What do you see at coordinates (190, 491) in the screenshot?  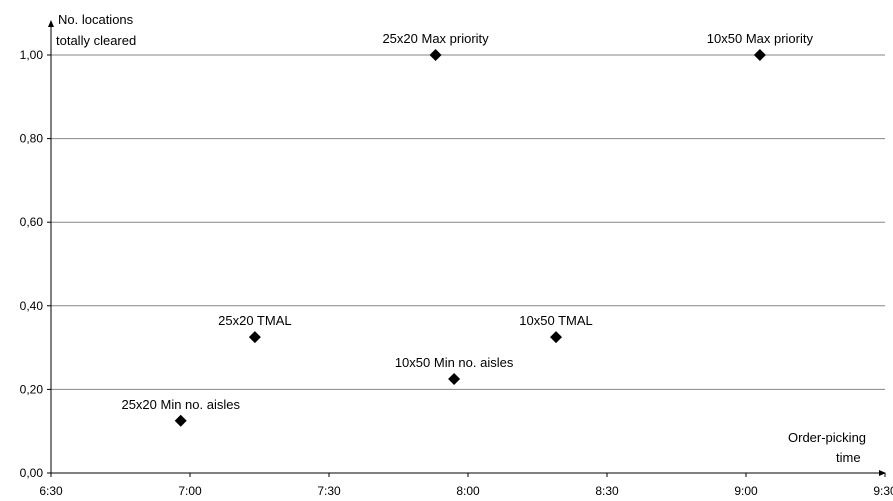 I see `x-tick-label-1: 7:00` at bounding box center [190, 491].